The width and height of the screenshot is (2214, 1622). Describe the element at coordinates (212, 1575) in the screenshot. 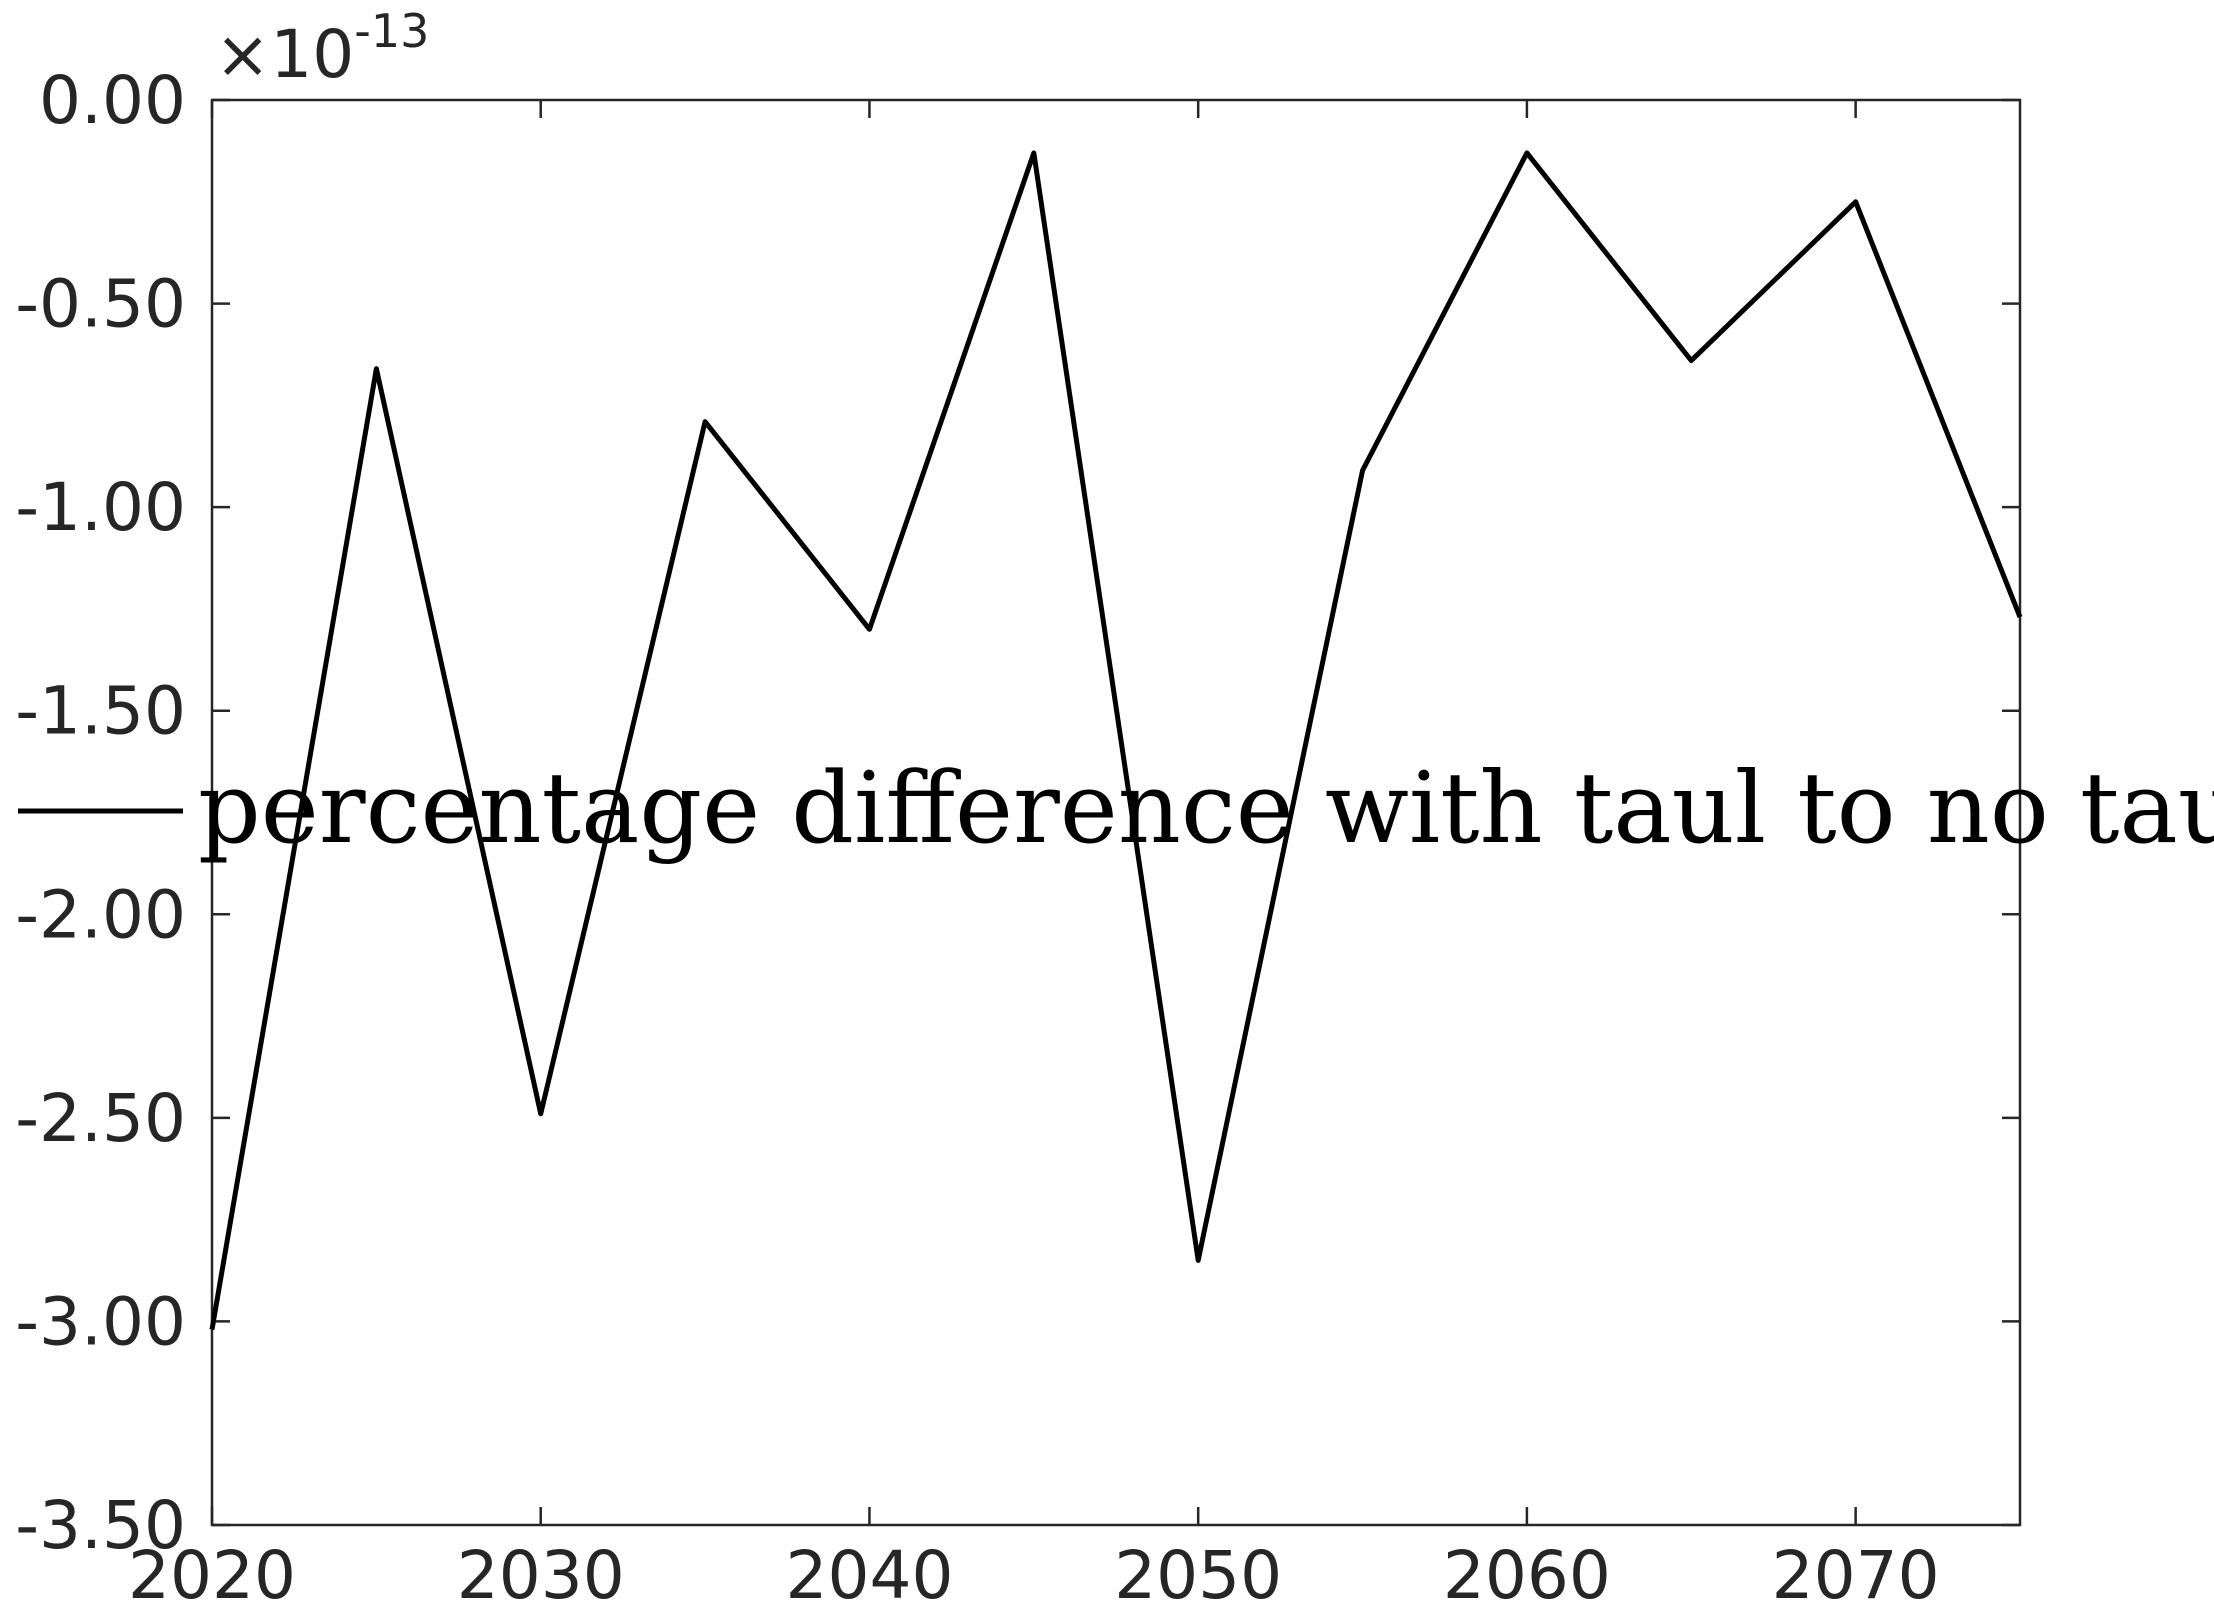

I see `x-tick-label: 2020` at that location.